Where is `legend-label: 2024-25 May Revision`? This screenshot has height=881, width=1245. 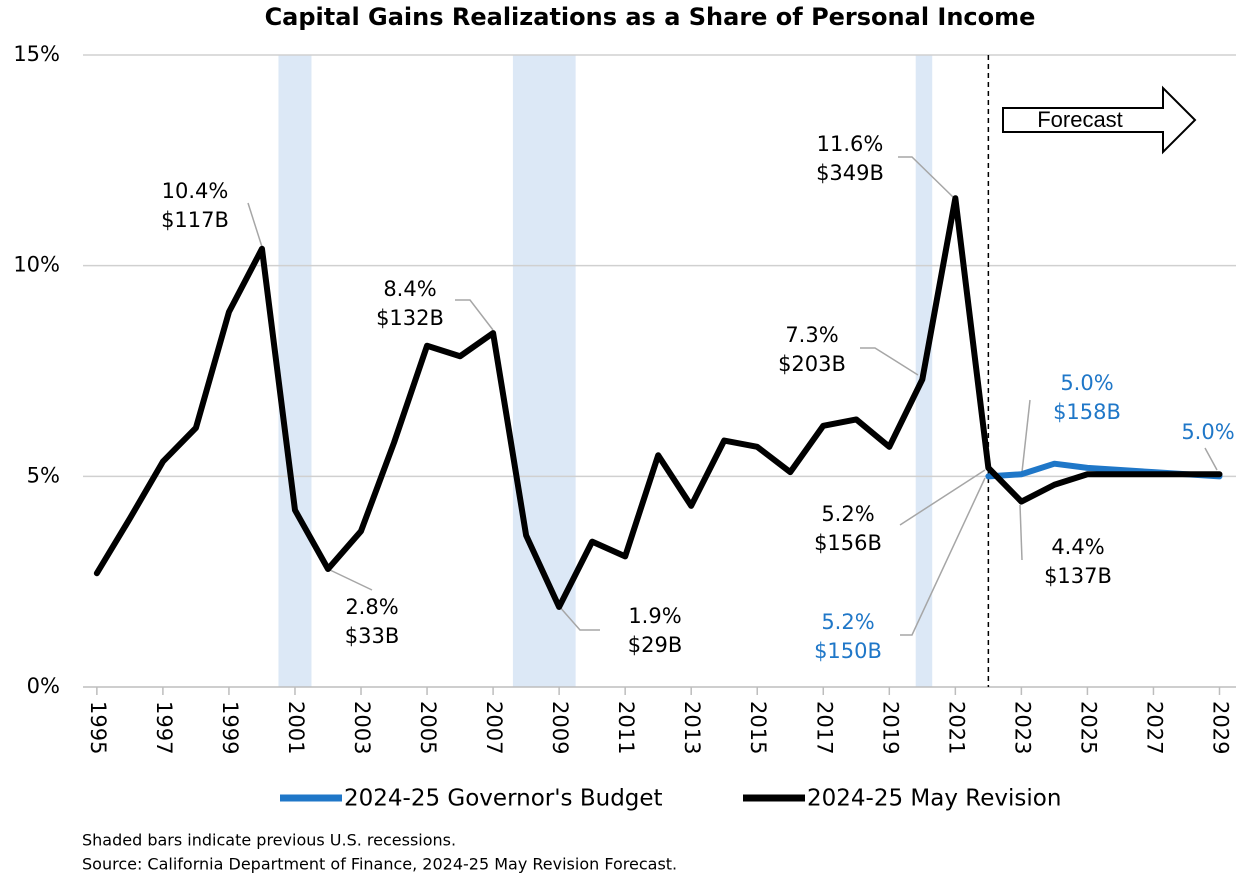
legend-label: 2024-25 May Revision is located at coordinates (934, 799).